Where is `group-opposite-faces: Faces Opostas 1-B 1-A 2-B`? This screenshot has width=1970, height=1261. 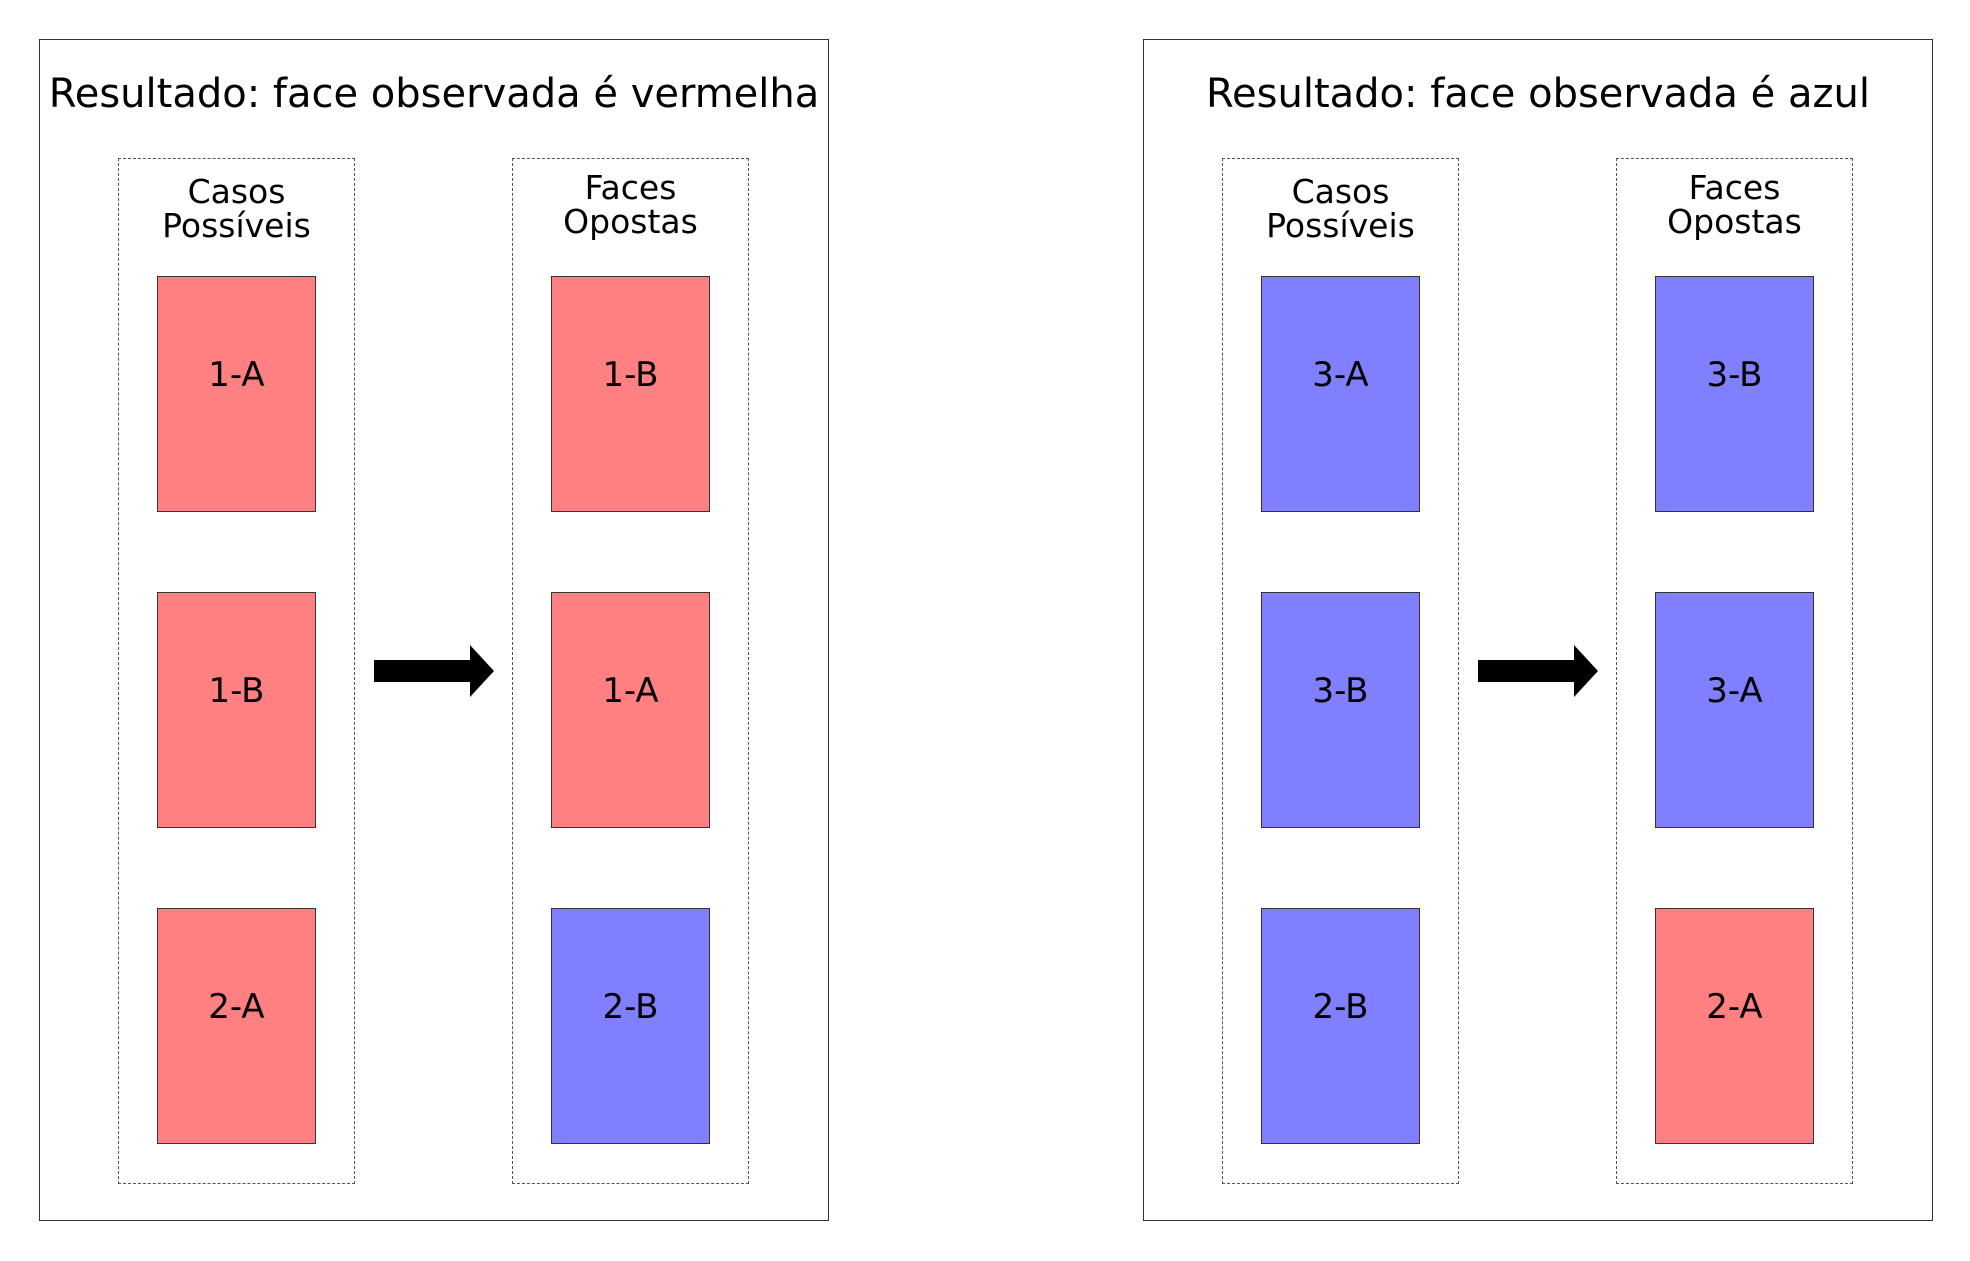
group-opposite-faces: Faces Opostas 1-B 1-A 2-B is located at coordinates (630, 671).